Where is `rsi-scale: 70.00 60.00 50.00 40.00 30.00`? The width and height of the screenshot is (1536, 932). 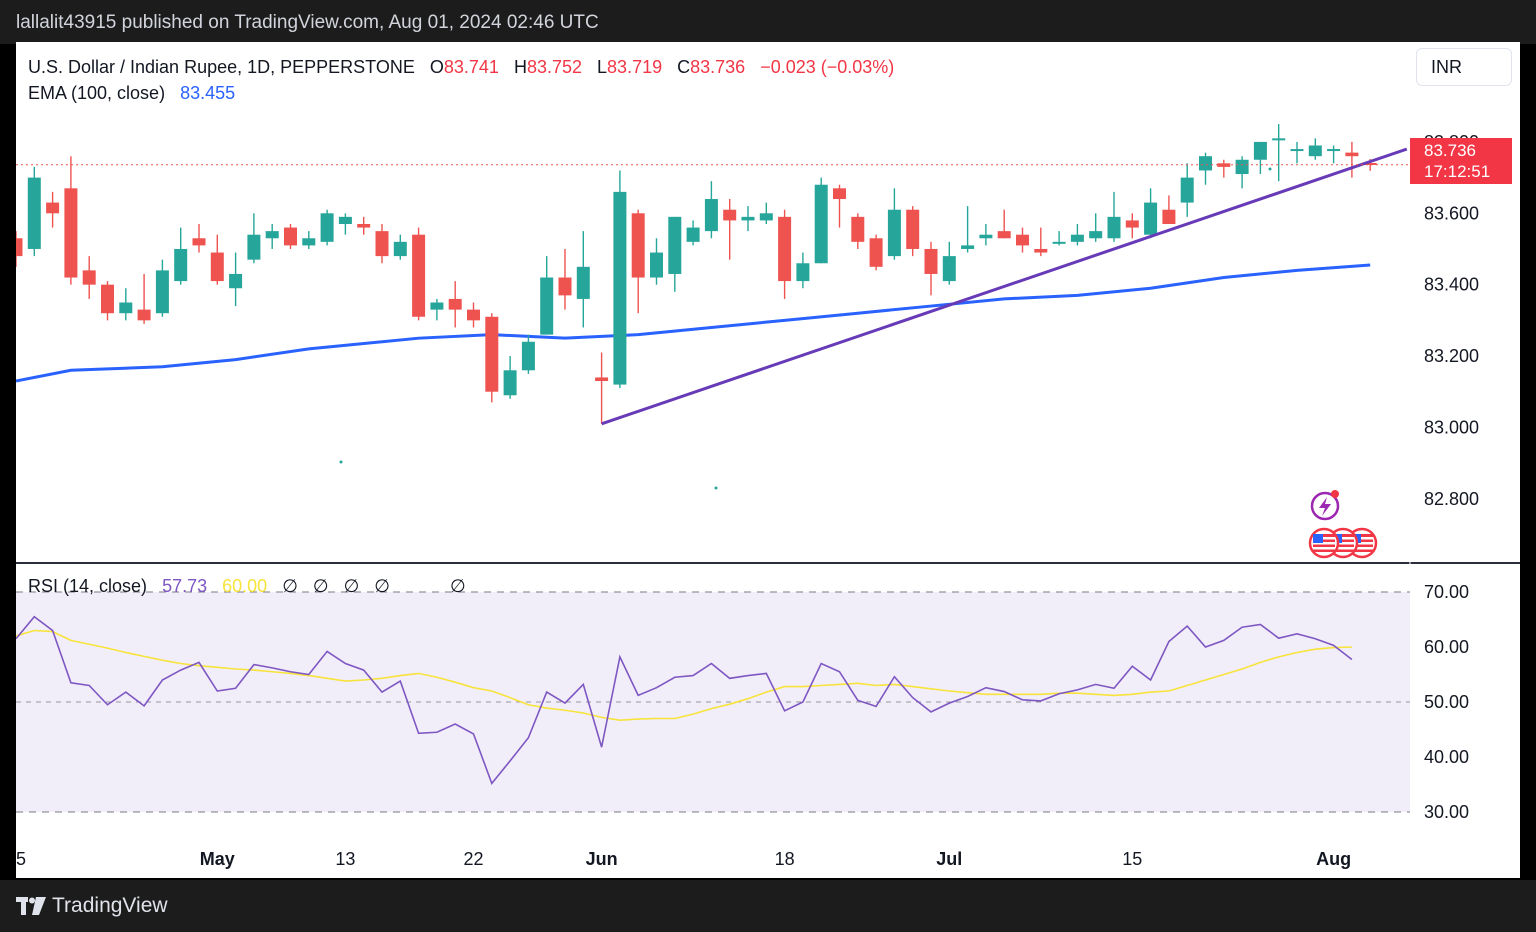
rsi-scale: 70.00 60.00 50.00 40.00 30.00 is located at coordinates (1446, 702).